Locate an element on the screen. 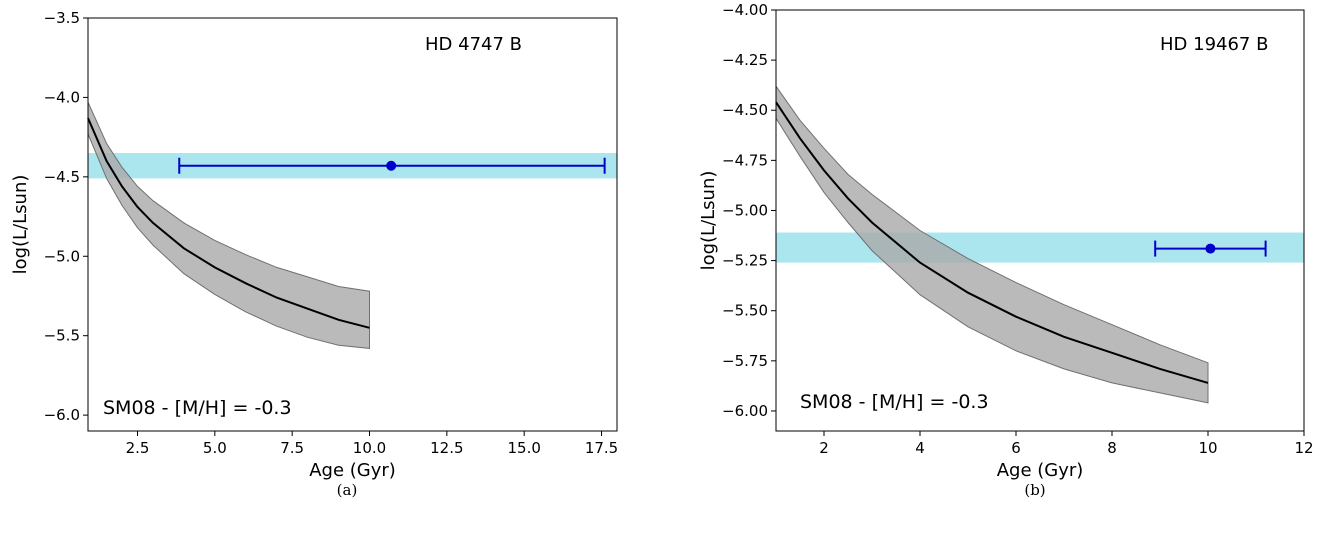 This screenshot has width=1330, height=533. observed-luminosity-band is located at coordinates (1040, 247).